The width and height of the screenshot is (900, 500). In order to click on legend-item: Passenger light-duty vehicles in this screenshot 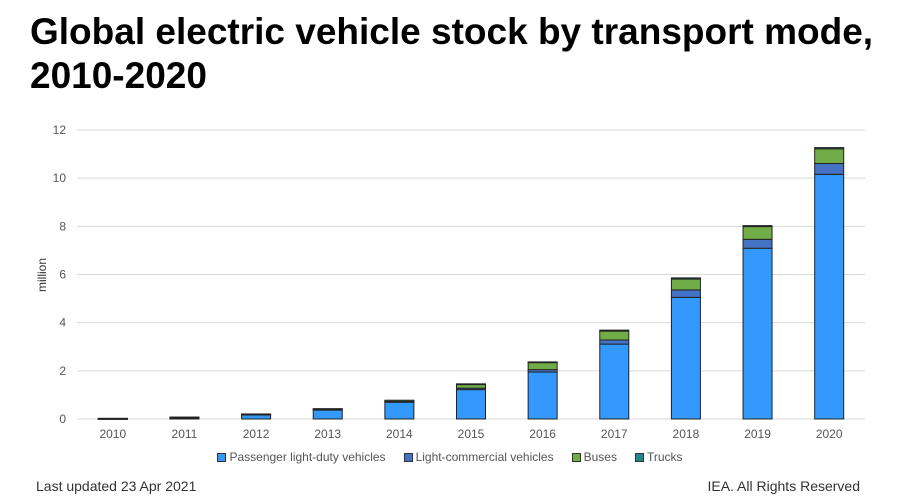, I will do `click(301, 457)`.